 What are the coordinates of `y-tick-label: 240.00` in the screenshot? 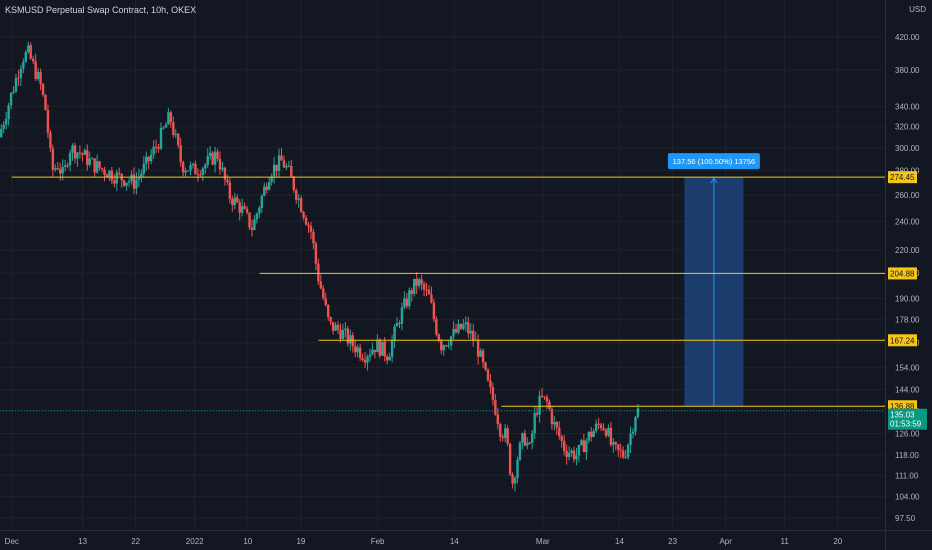 It's located at (907, 221).